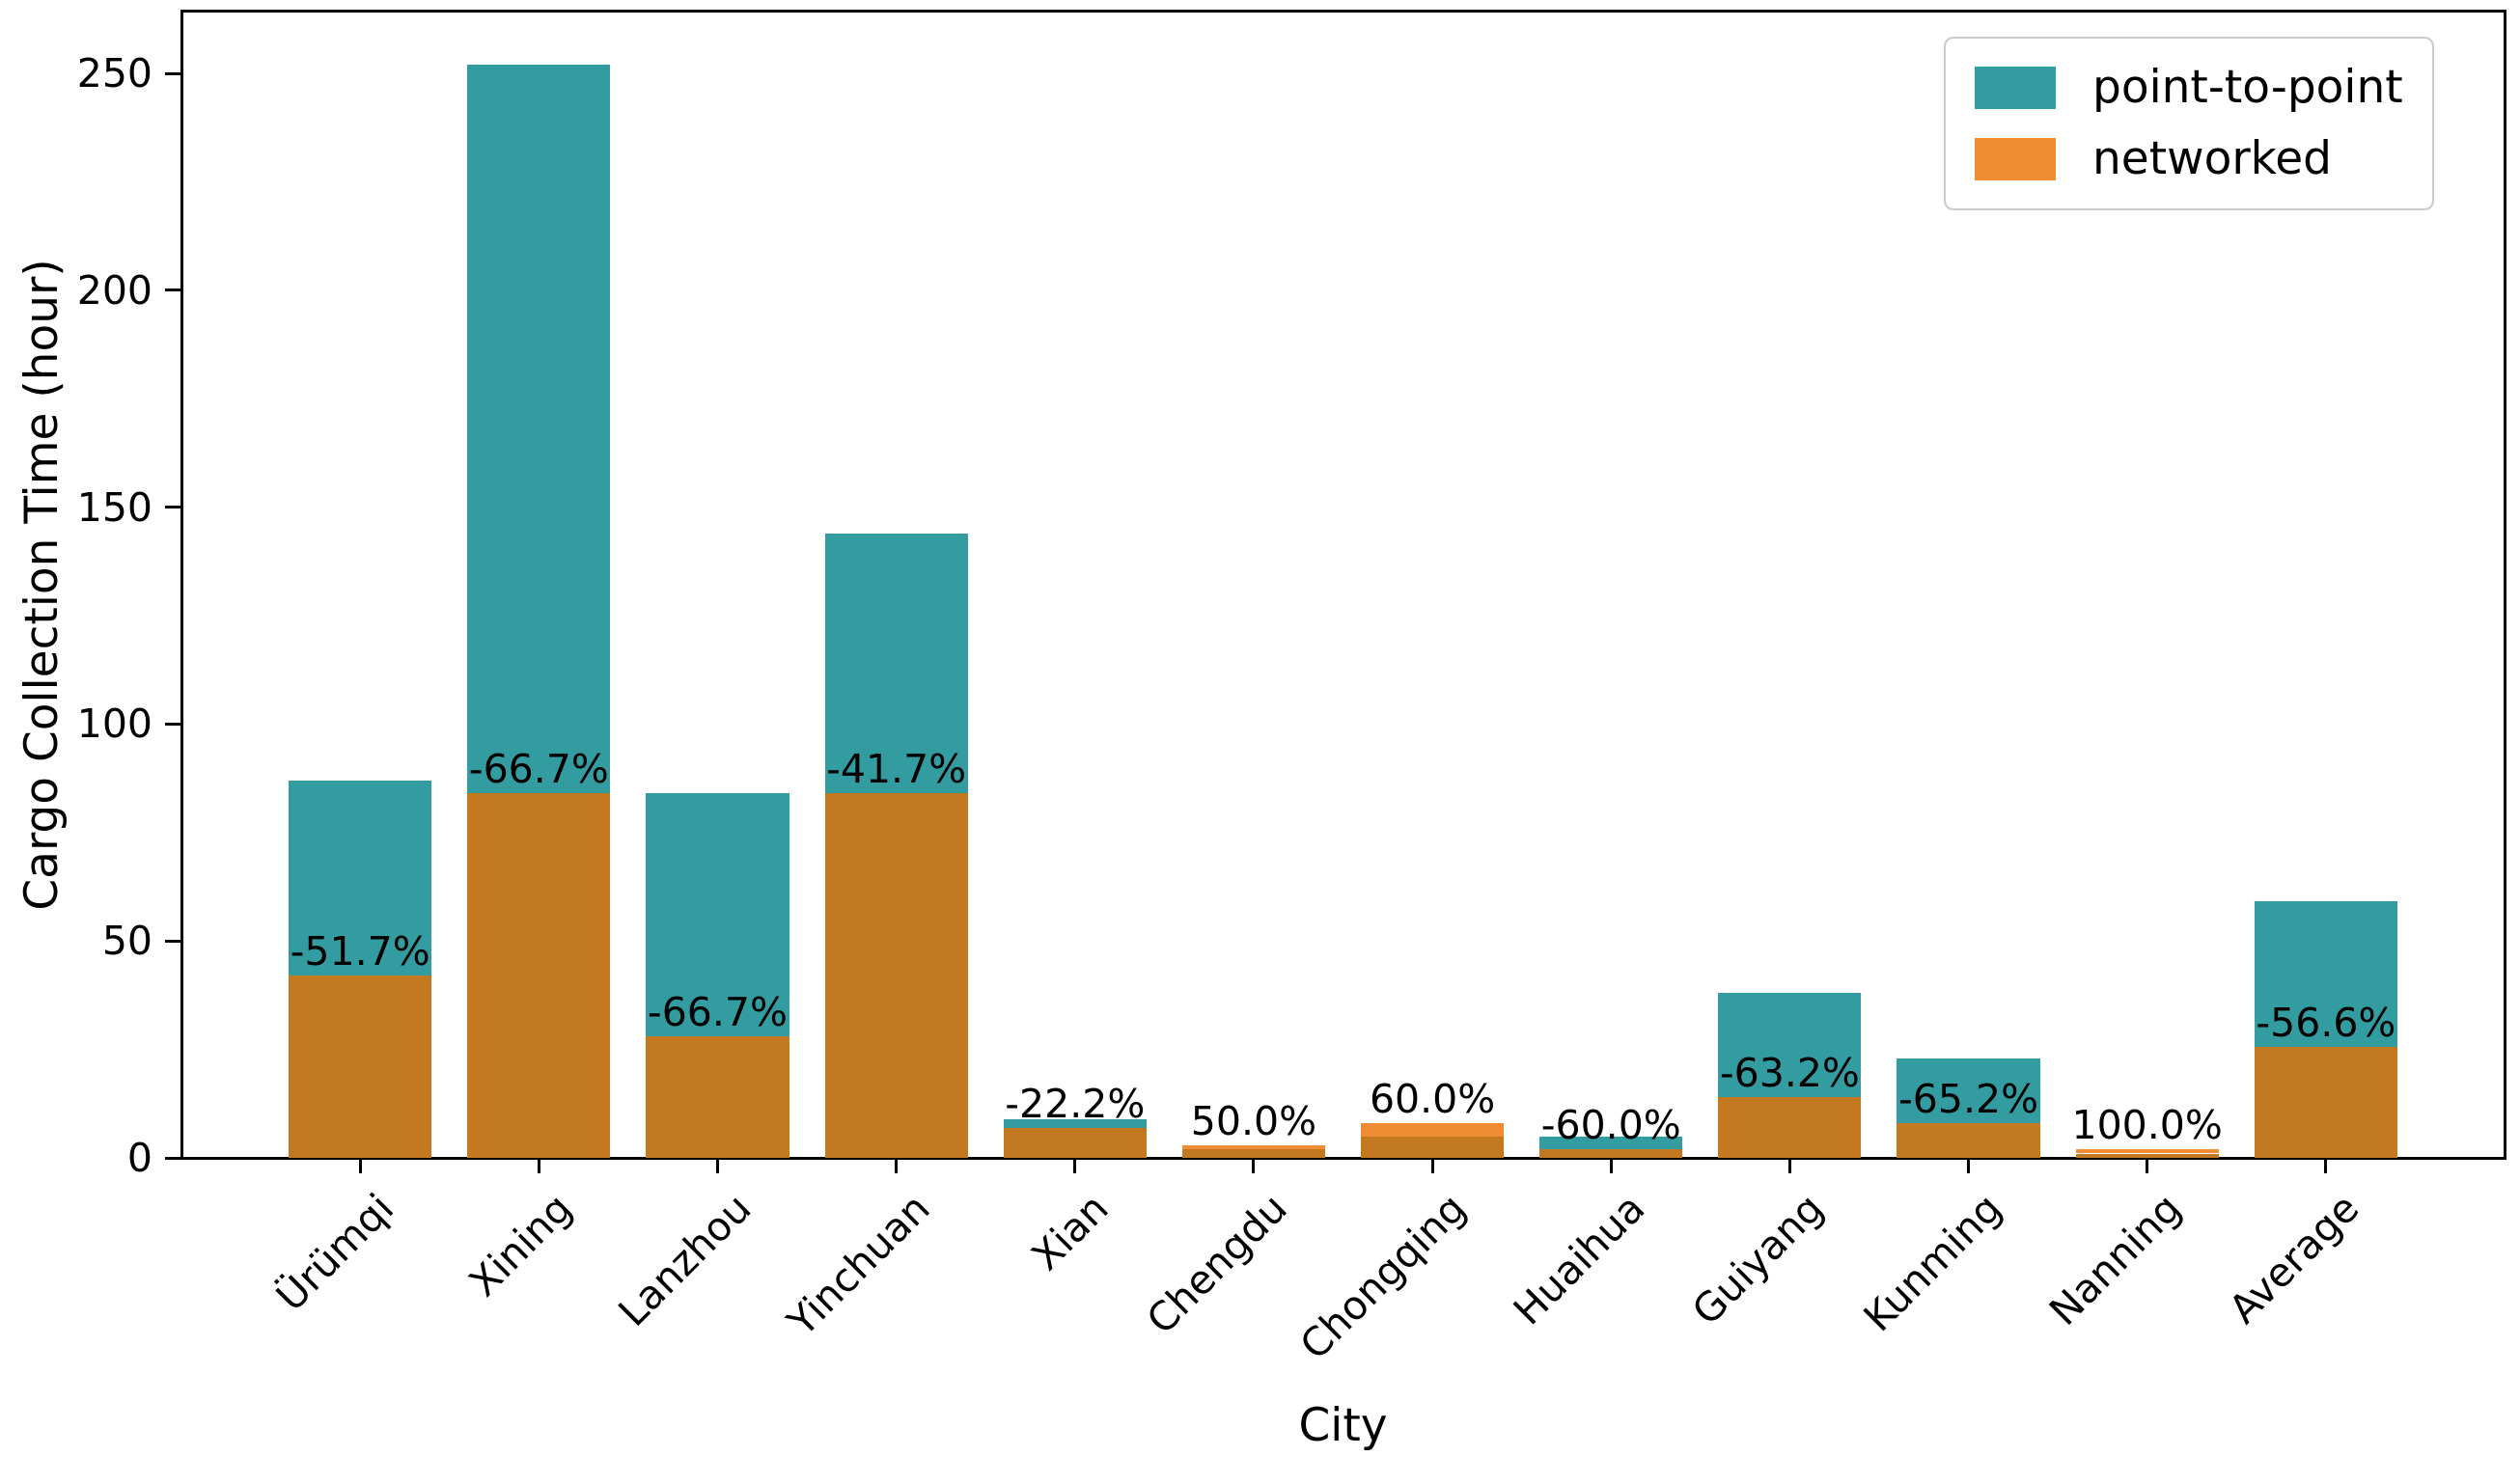 The width and height of the screenshot is (2520, 1484). Describe the element at coordinates (2294, 1259) in the screenshot. I see `x-tick-label-12: Average` at that location.